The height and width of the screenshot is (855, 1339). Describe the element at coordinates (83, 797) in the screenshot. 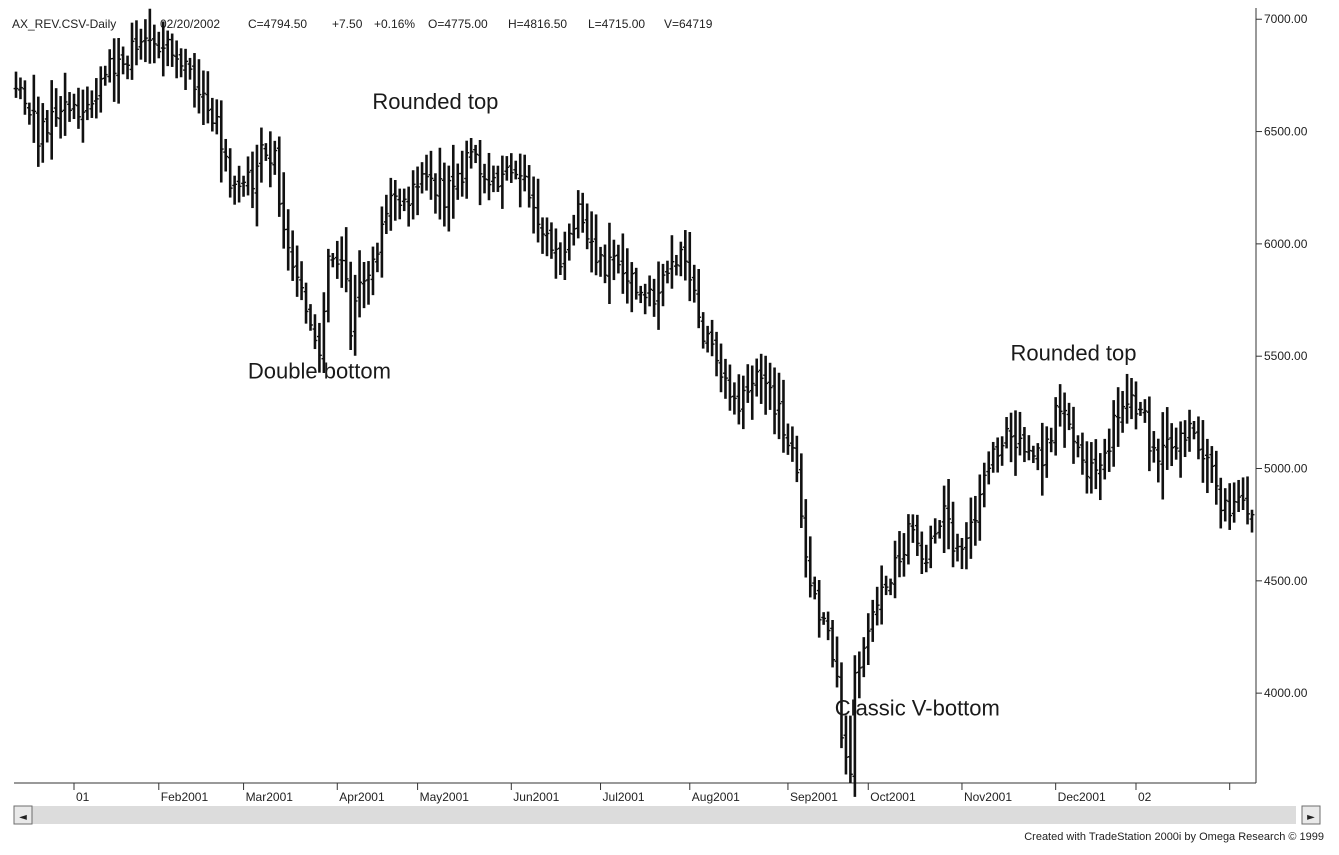

I see `x-tick-label: 01` at that location.